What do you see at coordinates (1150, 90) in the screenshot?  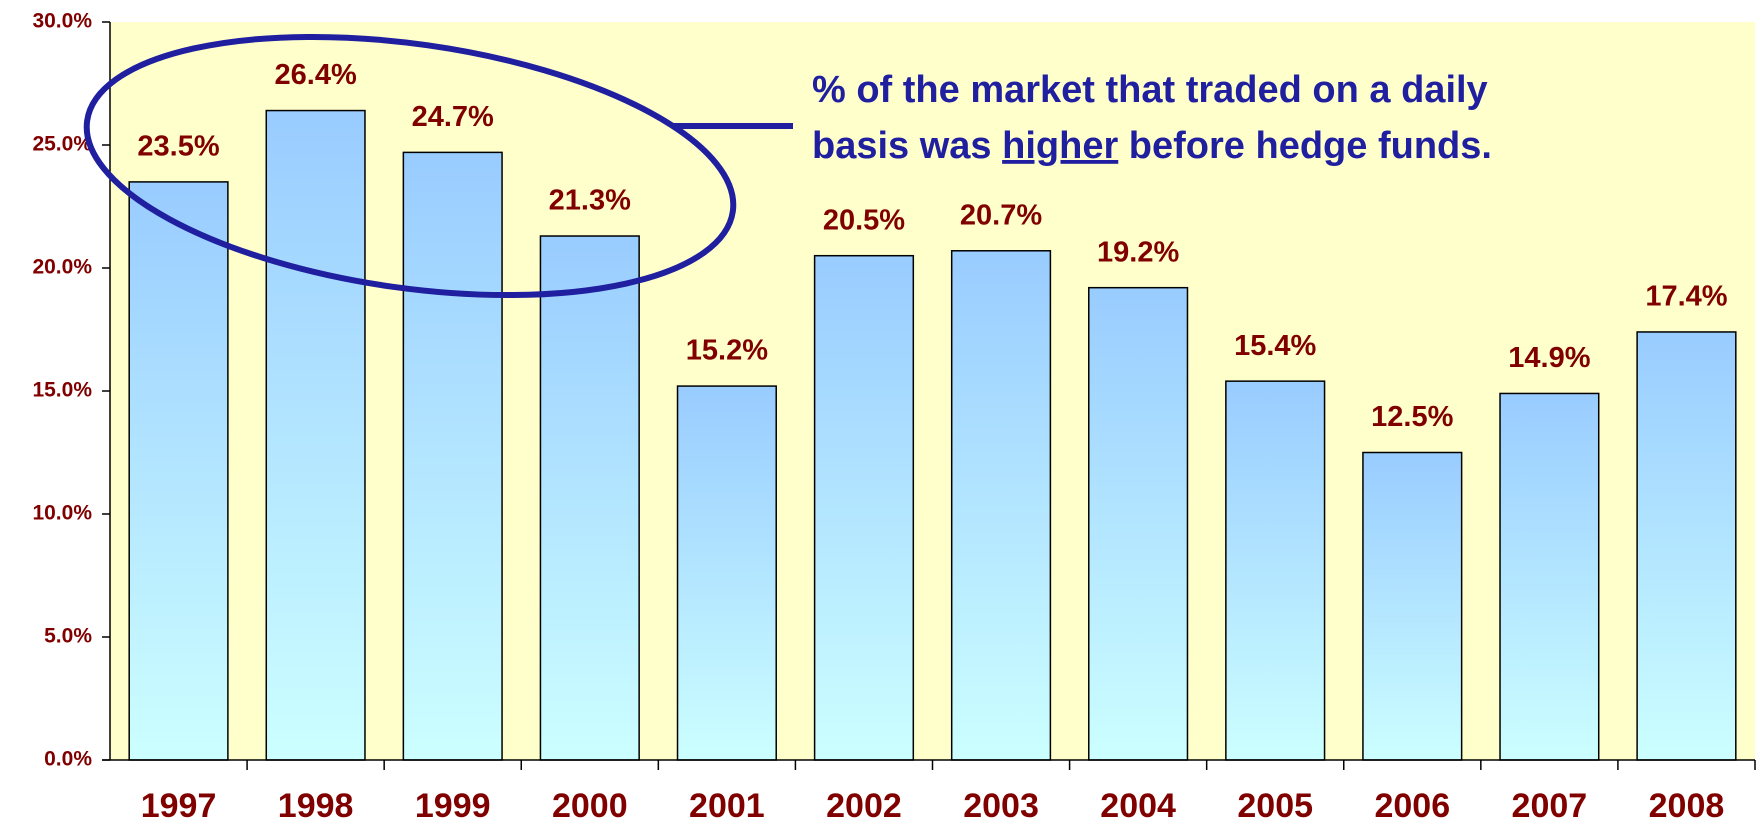 I see `annotation: % of the market that traded on a daily` at bounding box center [1150, 90].